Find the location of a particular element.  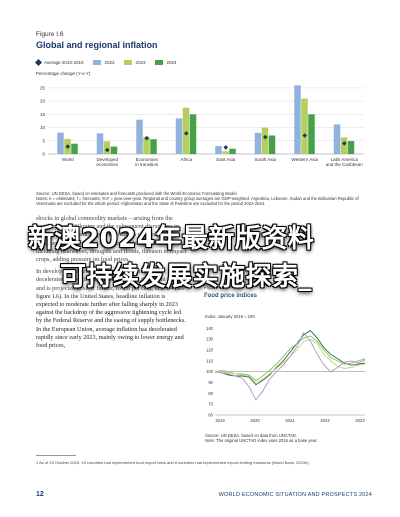

x-tick-label: 2023 is located at coordinates (360, 420).